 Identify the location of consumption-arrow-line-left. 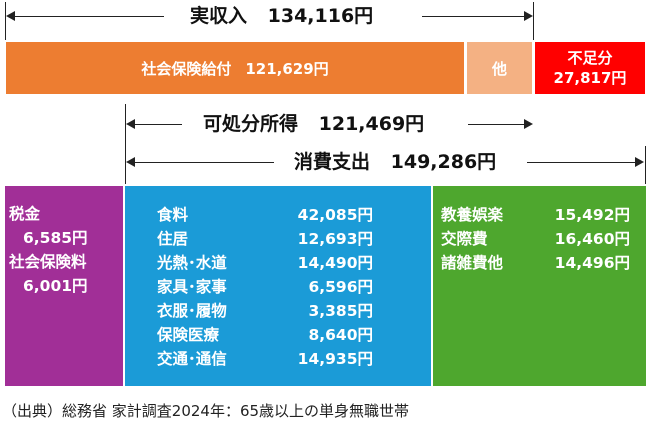
(204, 162).